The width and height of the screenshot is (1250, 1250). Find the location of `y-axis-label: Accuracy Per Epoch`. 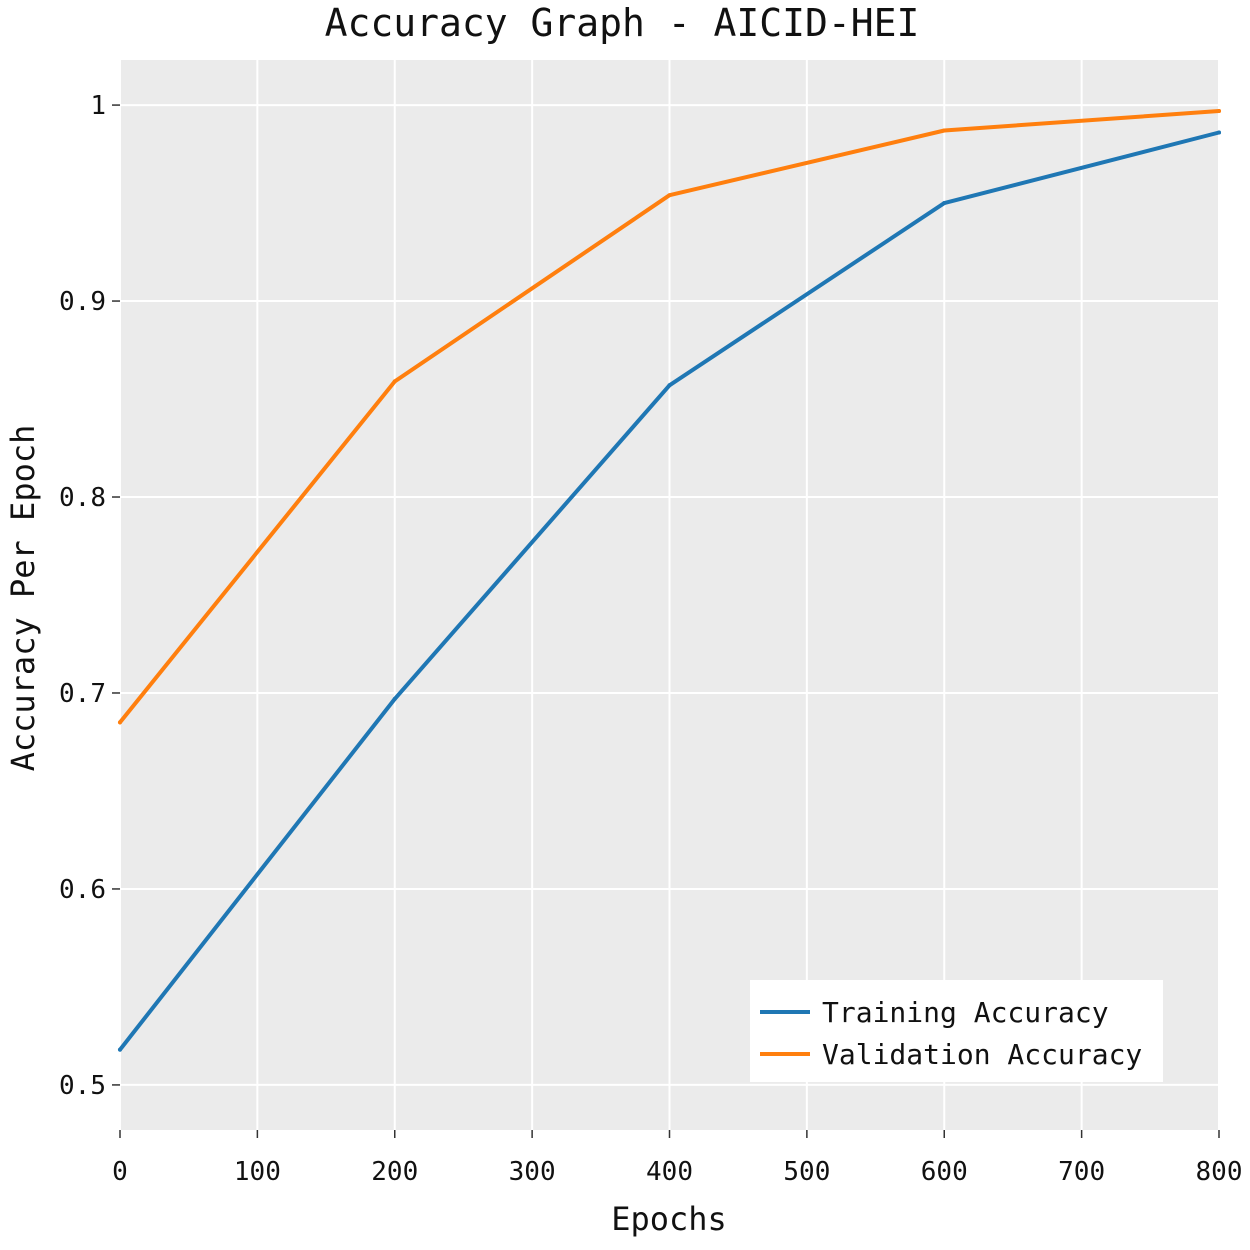

y-axis-label: Accuracy Per Epoch is located at coordinates (23, 598).